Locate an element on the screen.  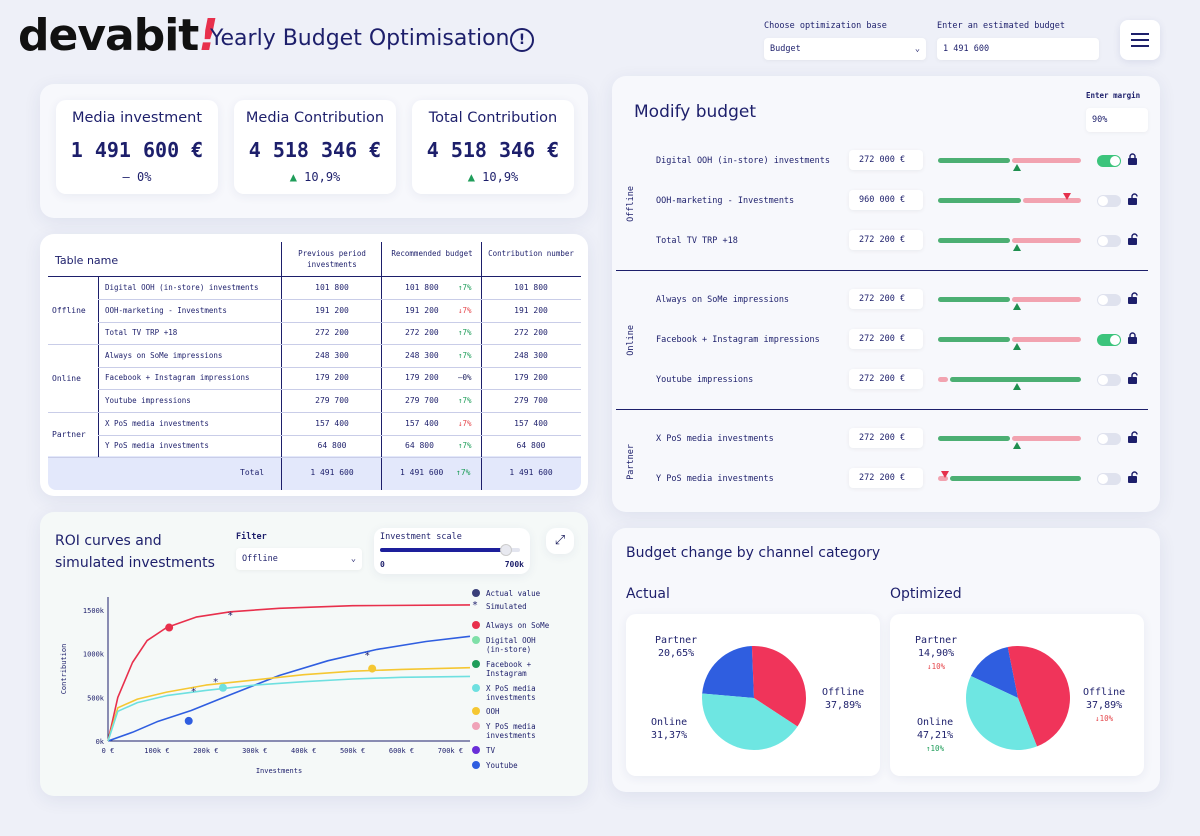
total-contrib: 1 491 600 is located at coordinates (531, 472).